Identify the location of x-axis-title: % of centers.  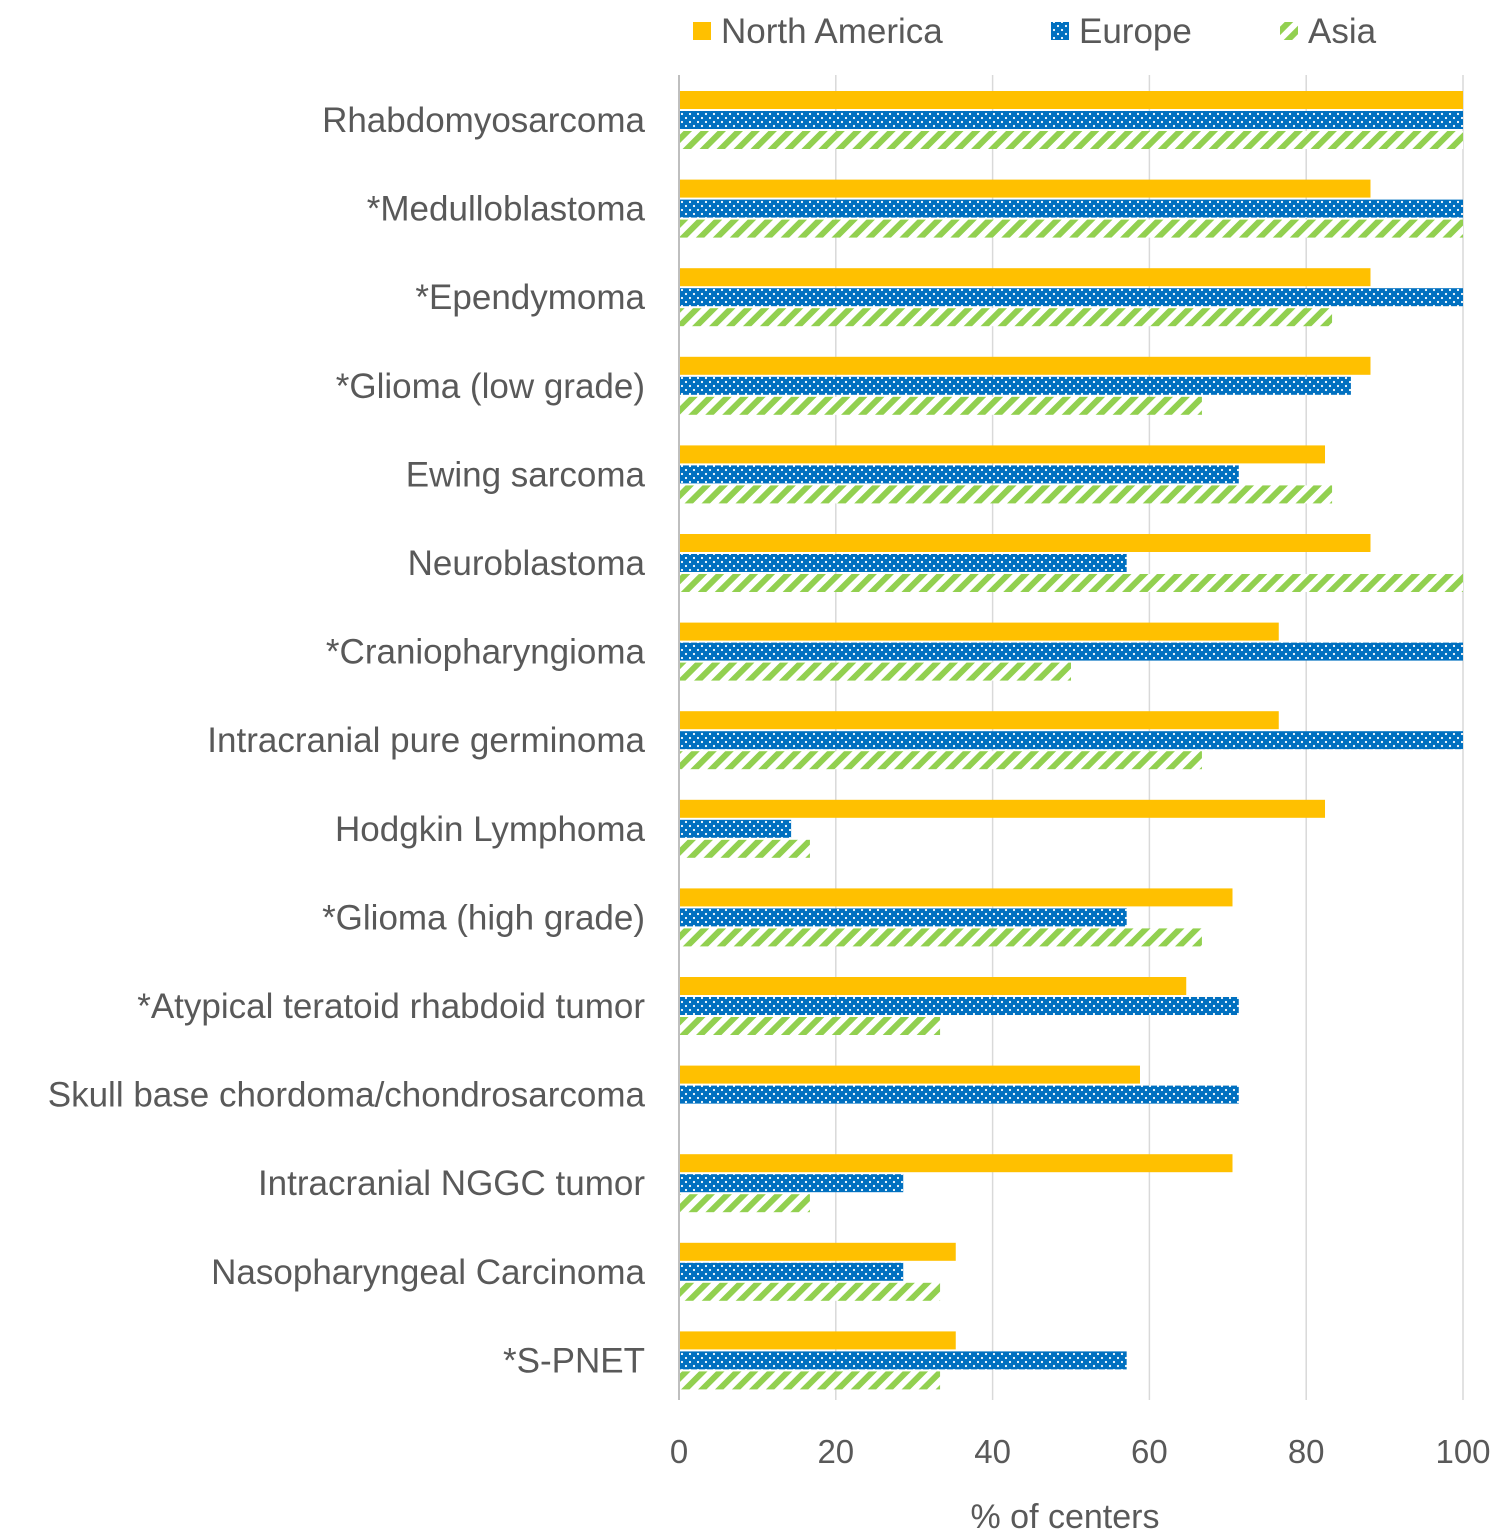
(1065, 1515).